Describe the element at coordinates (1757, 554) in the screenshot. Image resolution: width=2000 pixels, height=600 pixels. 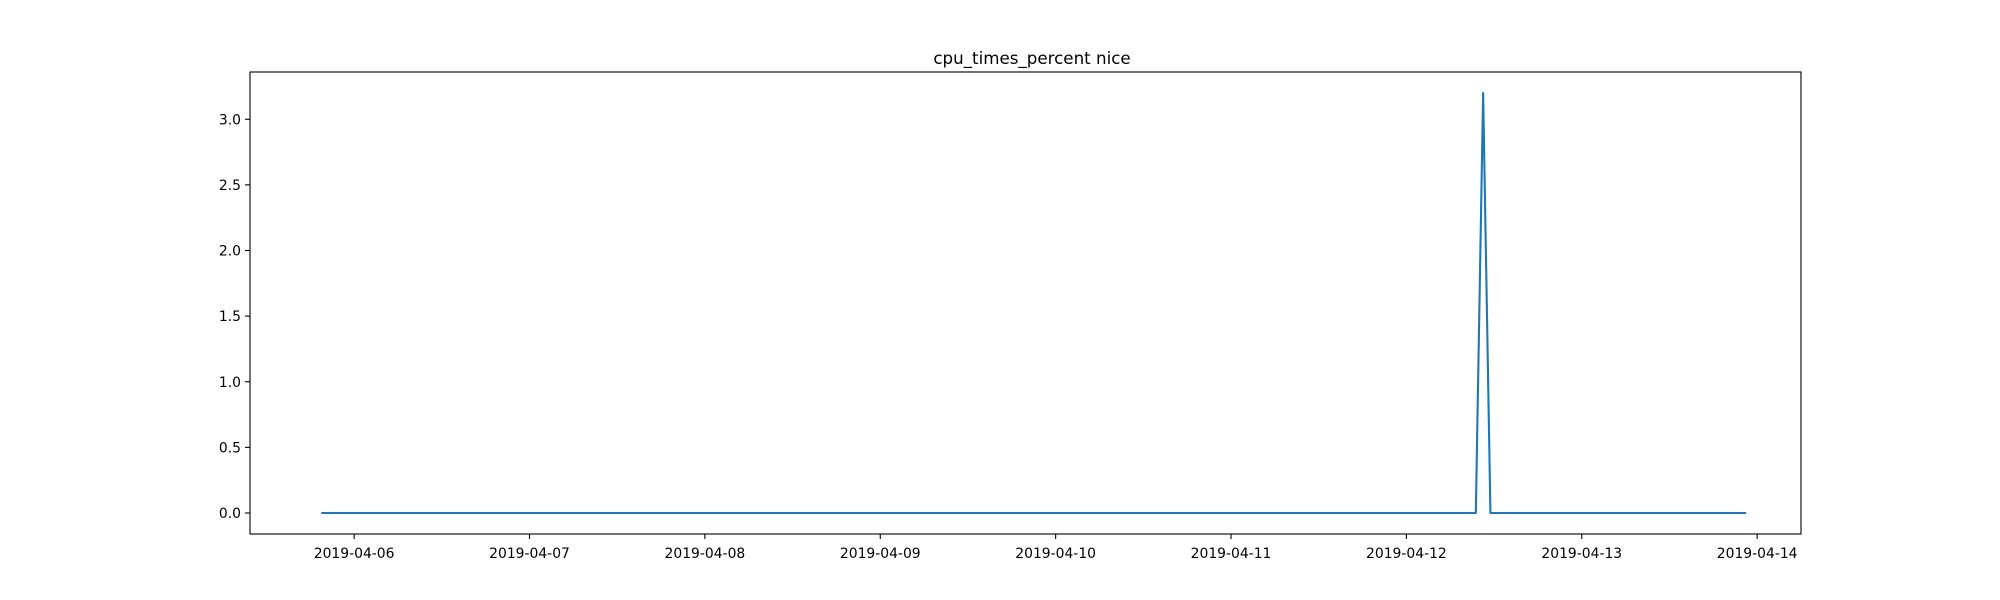
I see `x-tick-label: 2019-04-14` at that location.